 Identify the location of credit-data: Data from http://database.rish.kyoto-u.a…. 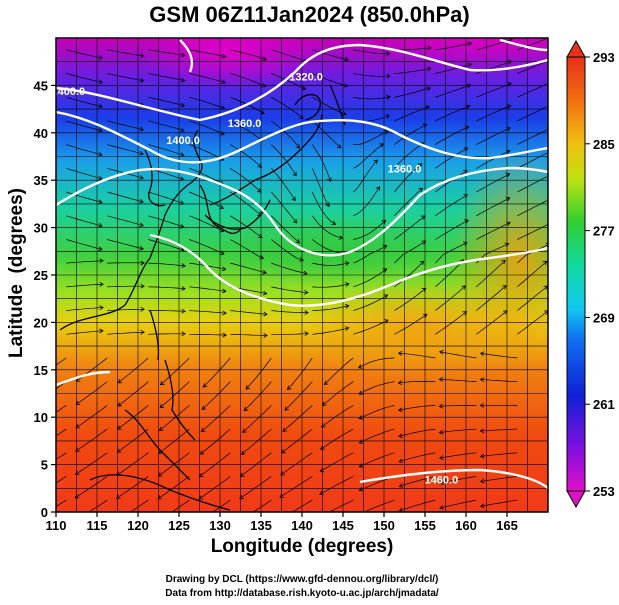
(302, 593).